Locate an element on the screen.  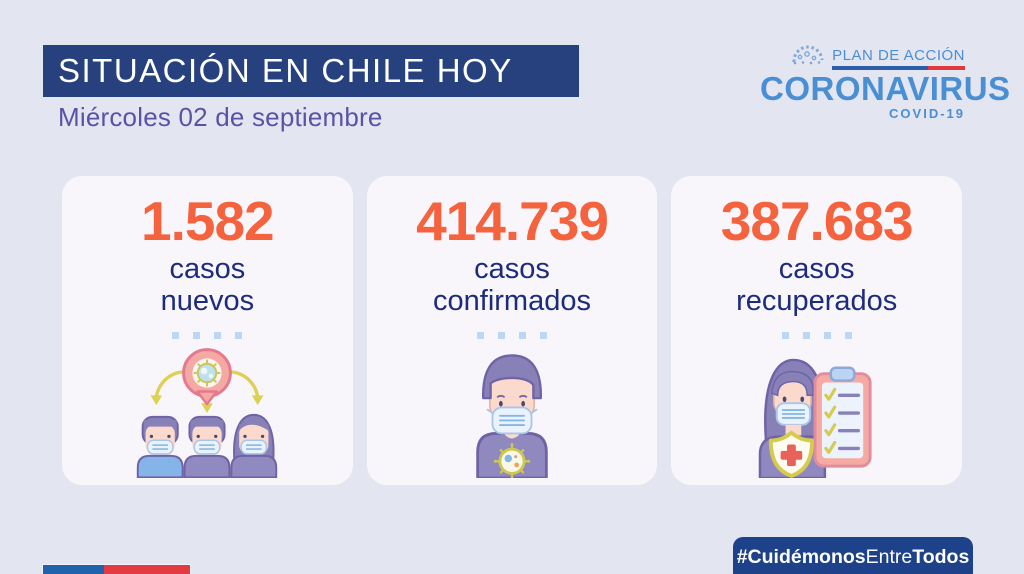
confirmed-cases-label: casos confirmados is located at coordinates (512, 285).